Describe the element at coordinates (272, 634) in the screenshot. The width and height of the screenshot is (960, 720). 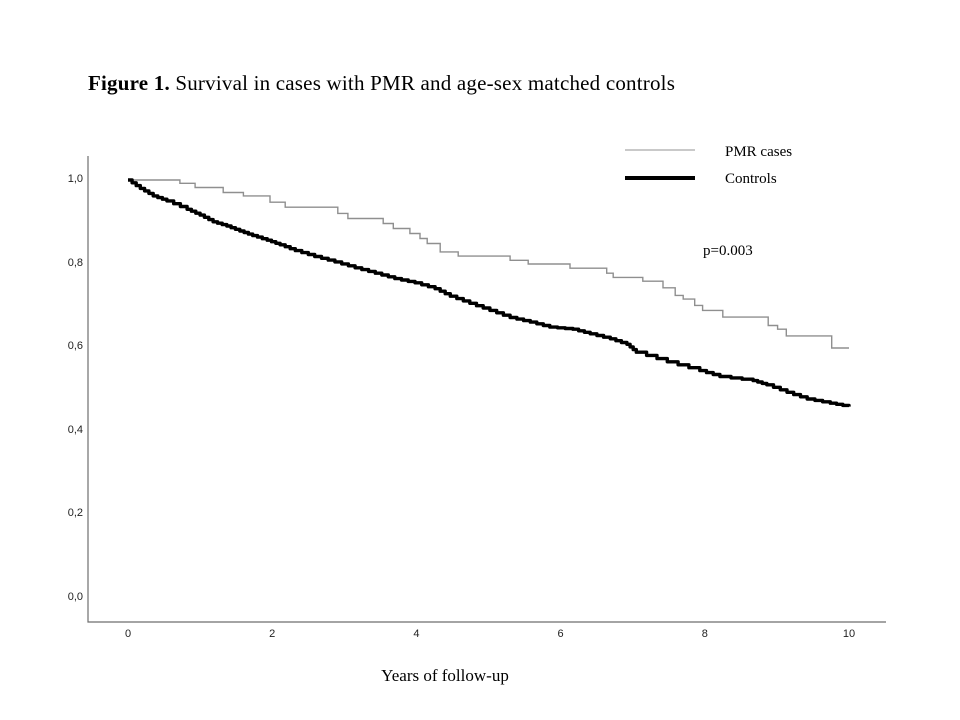
I see `x-tick-label: 2` at that location.